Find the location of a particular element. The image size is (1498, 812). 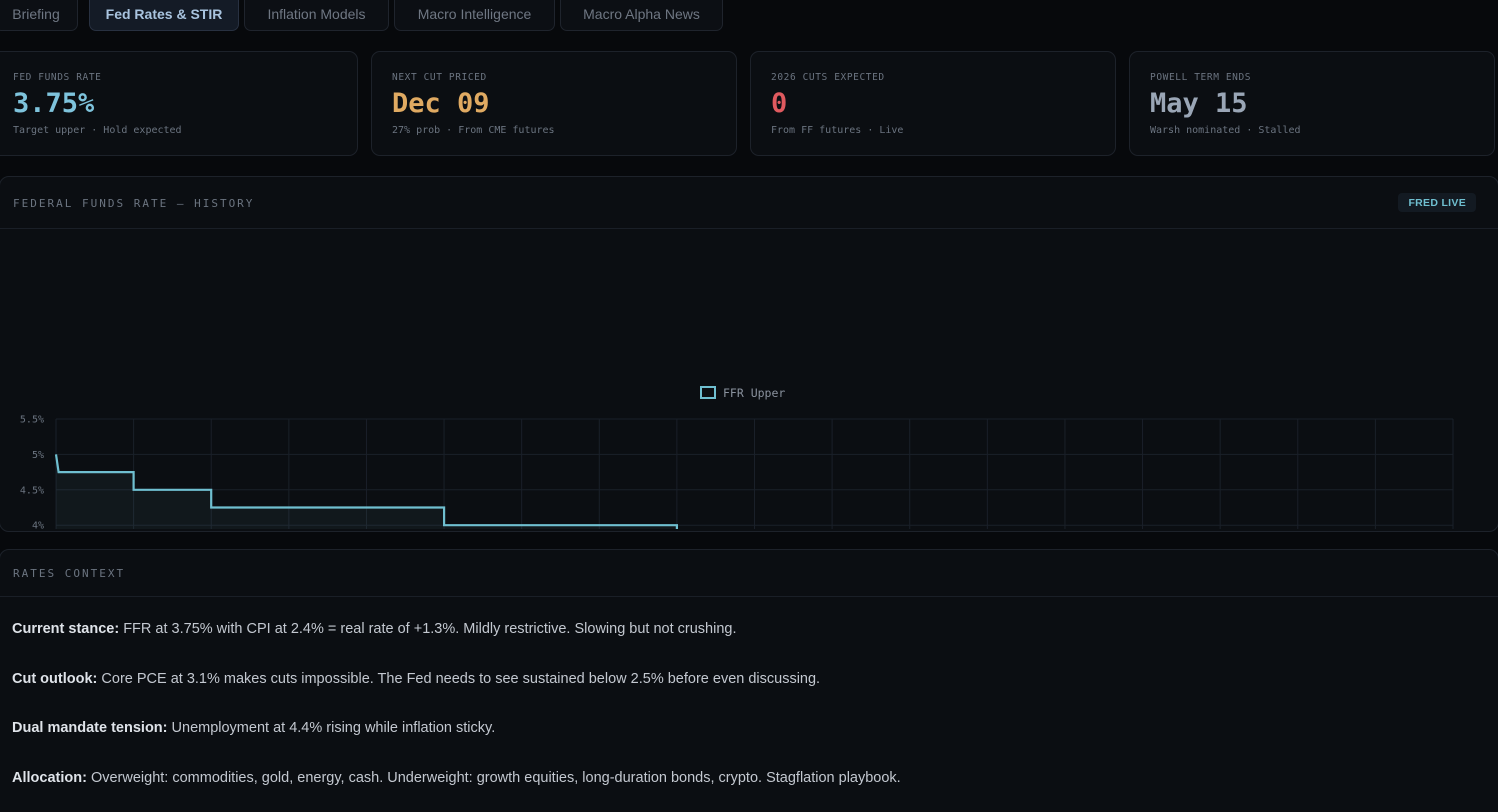

tab-fed-rates-stir: Fed Rates & STIR is located at coordinates (164, 15).